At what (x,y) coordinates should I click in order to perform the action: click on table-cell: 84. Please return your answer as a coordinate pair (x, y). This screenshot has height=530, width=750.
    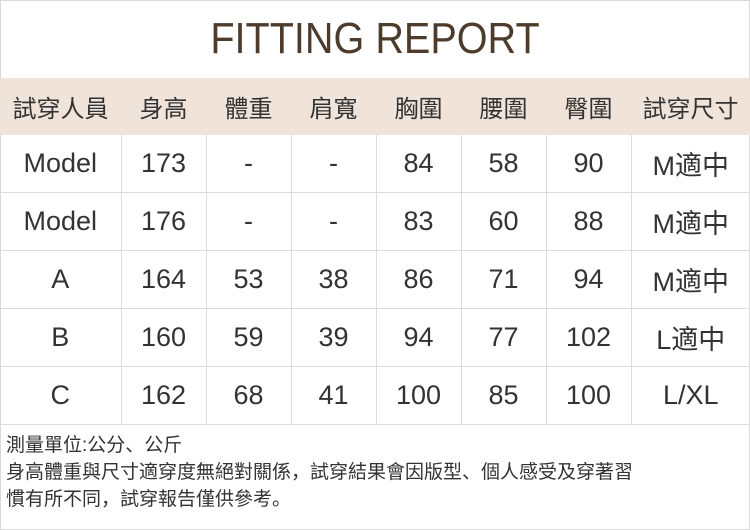
    Looking at the image, I should click on (419, 164).